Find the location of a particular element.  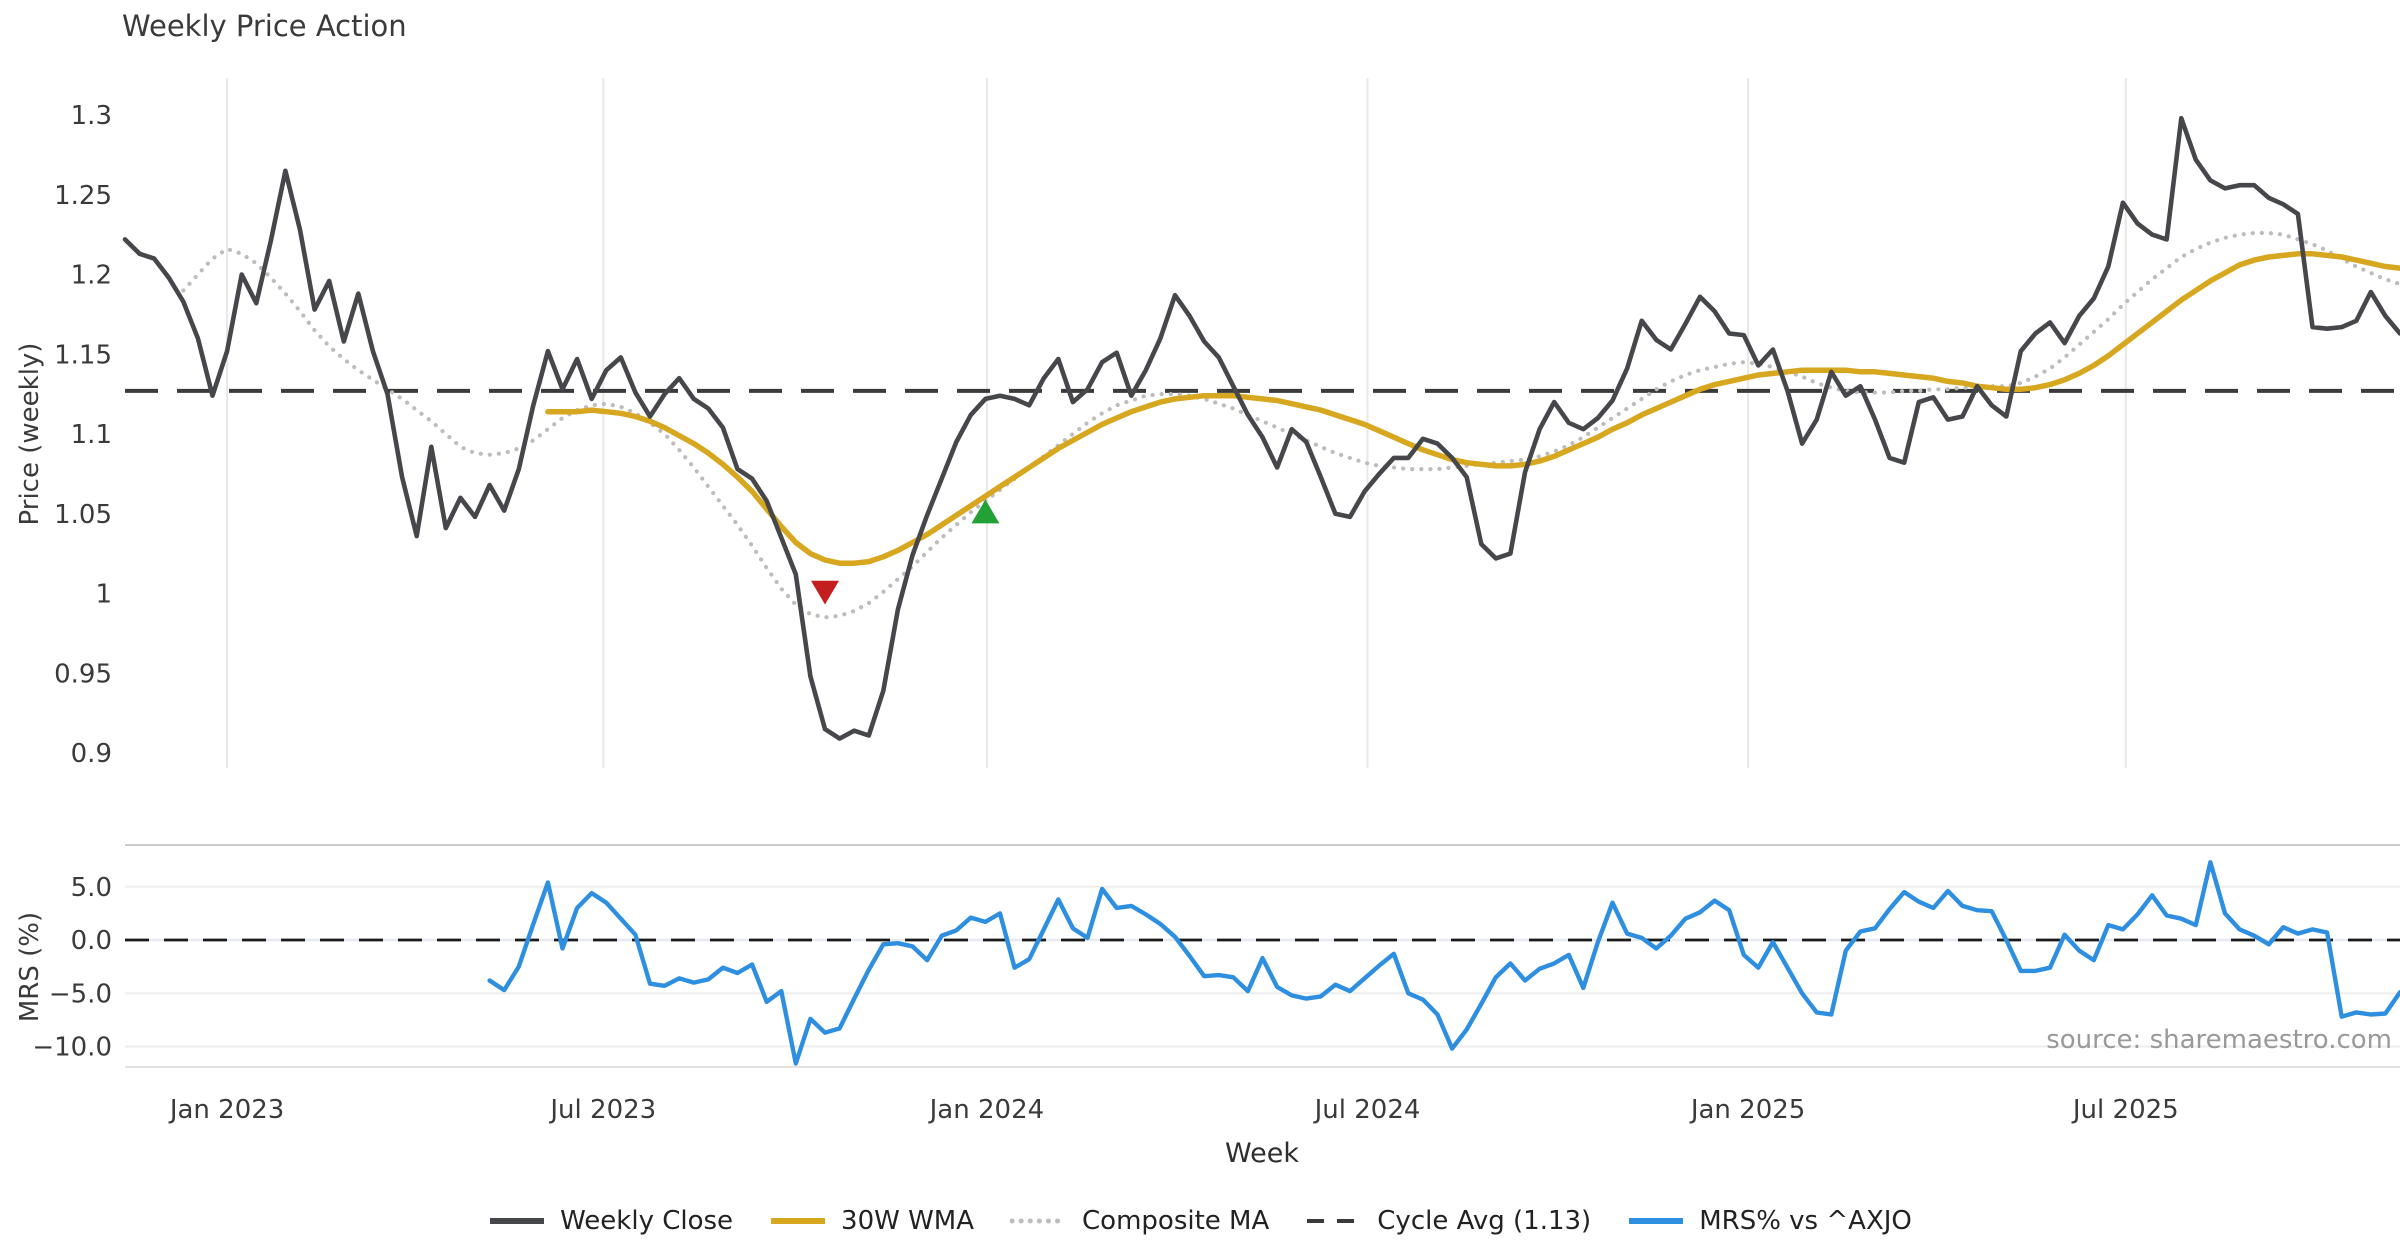

month-tick-label: Jan 2023 is located at coordinates (226, 1110).